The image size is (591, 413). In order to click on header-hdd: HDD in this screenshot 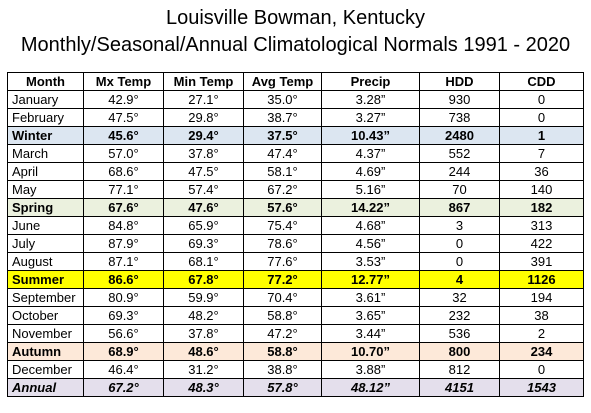, I will do `click(459, 81)`.